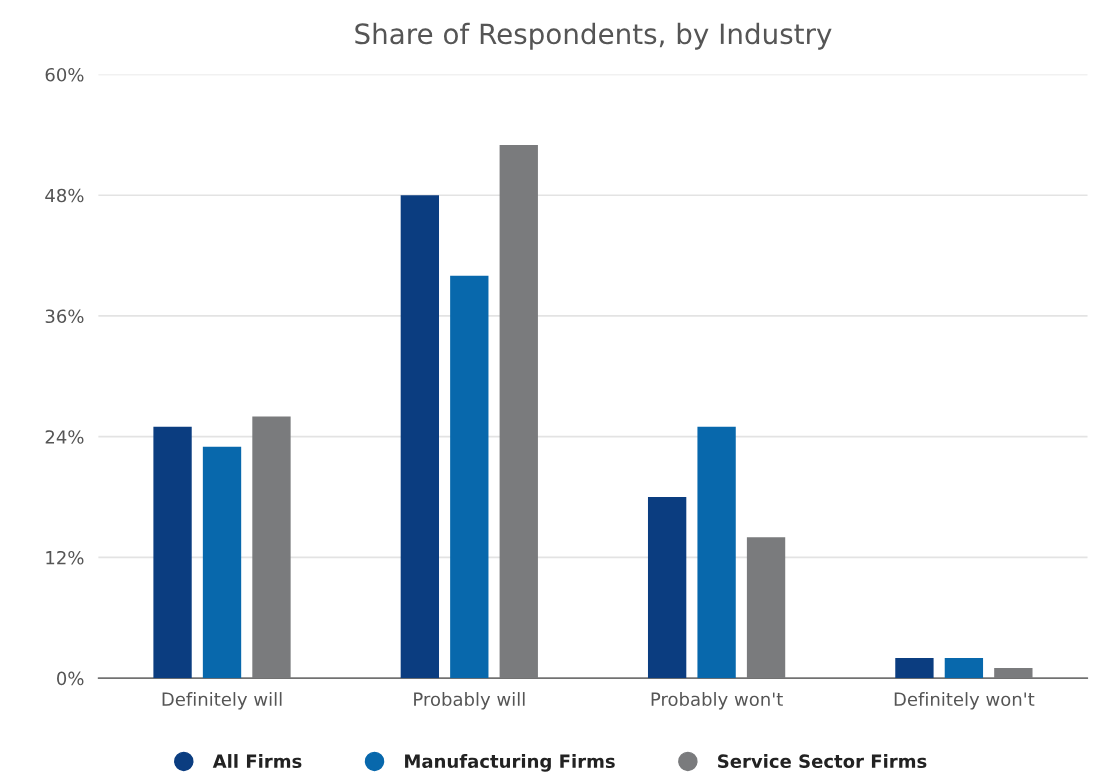 The height and width of the screenshot is (784, 1093). Describe the element at coordinates (222, 701) in the screenshot. I see `x-tick-label: Definitely will` at that location.